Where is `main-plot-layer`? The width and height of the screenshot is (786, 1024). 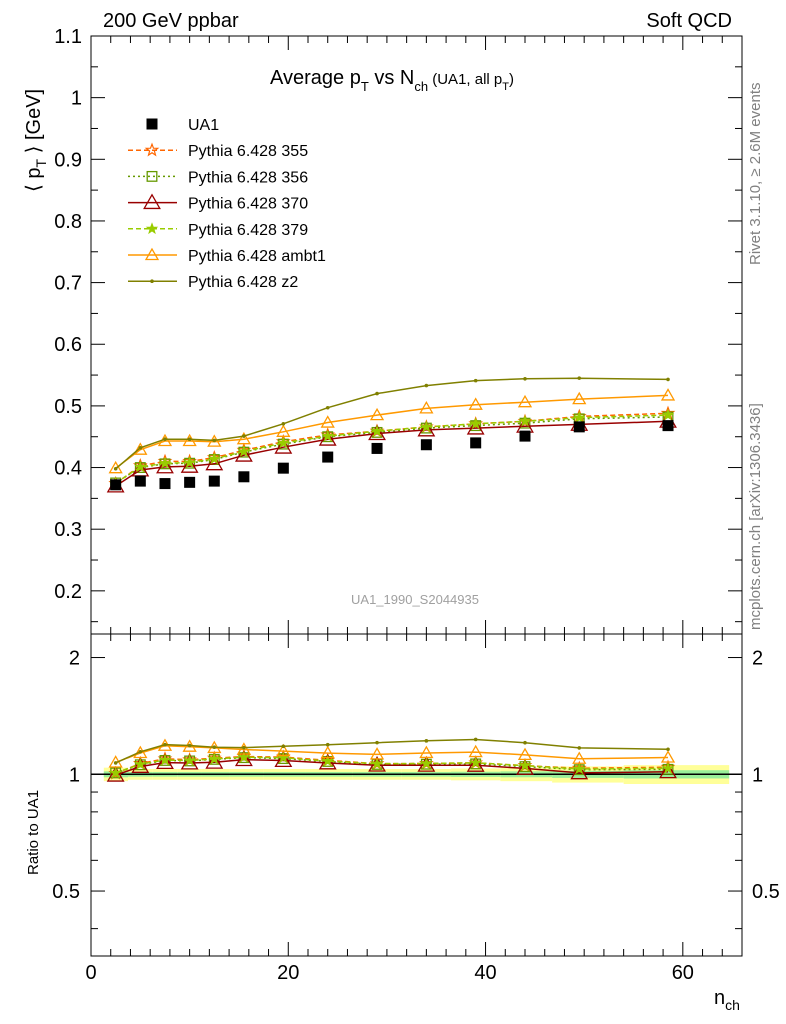 main-plot-layer is located at coordinates (391, 434).